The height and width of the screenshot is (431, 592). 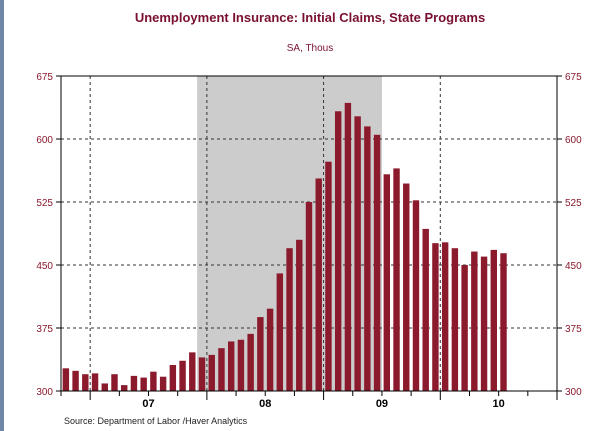 What do you see at coordinates (573, 203) in the screenshot?
I see `y-tick-label-right: 525` at bounding box center [573, 203].